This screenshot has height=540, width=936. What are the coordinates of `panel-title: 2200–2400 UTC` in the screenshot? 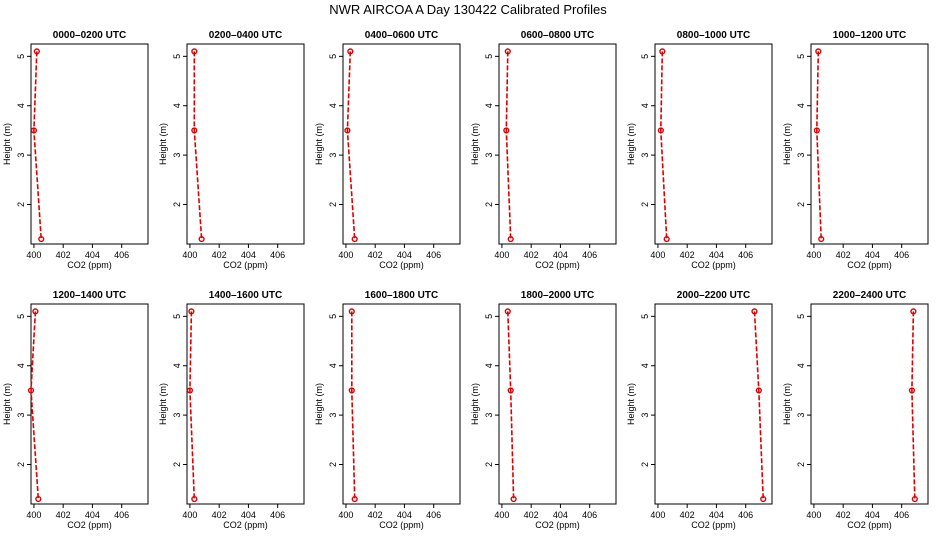 It's located at (869, 295).